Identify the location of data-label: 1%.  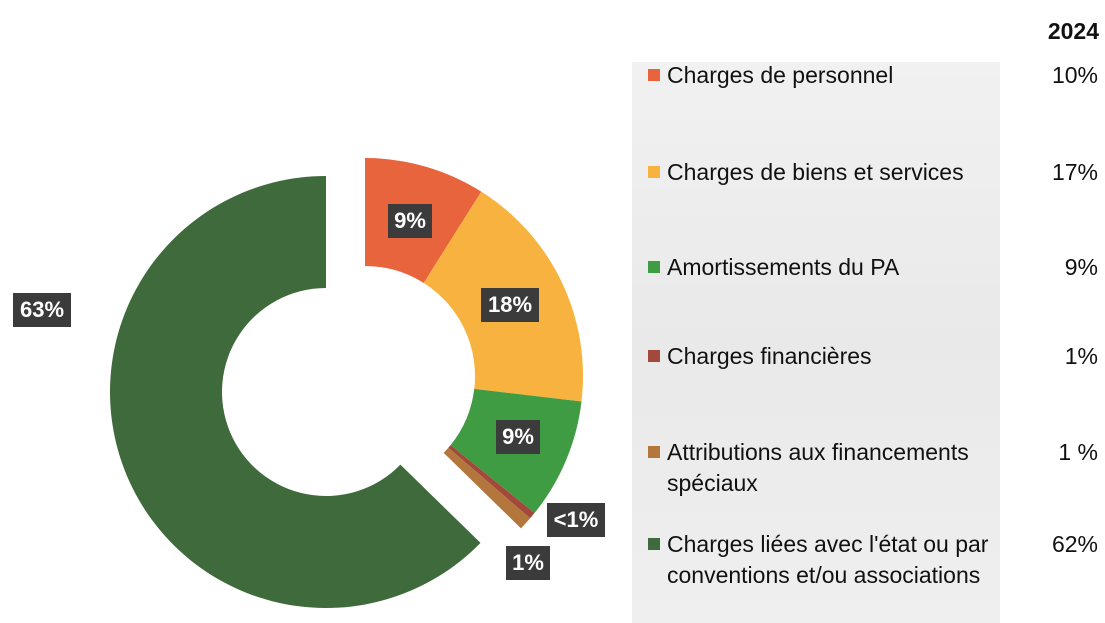
(528, 562).